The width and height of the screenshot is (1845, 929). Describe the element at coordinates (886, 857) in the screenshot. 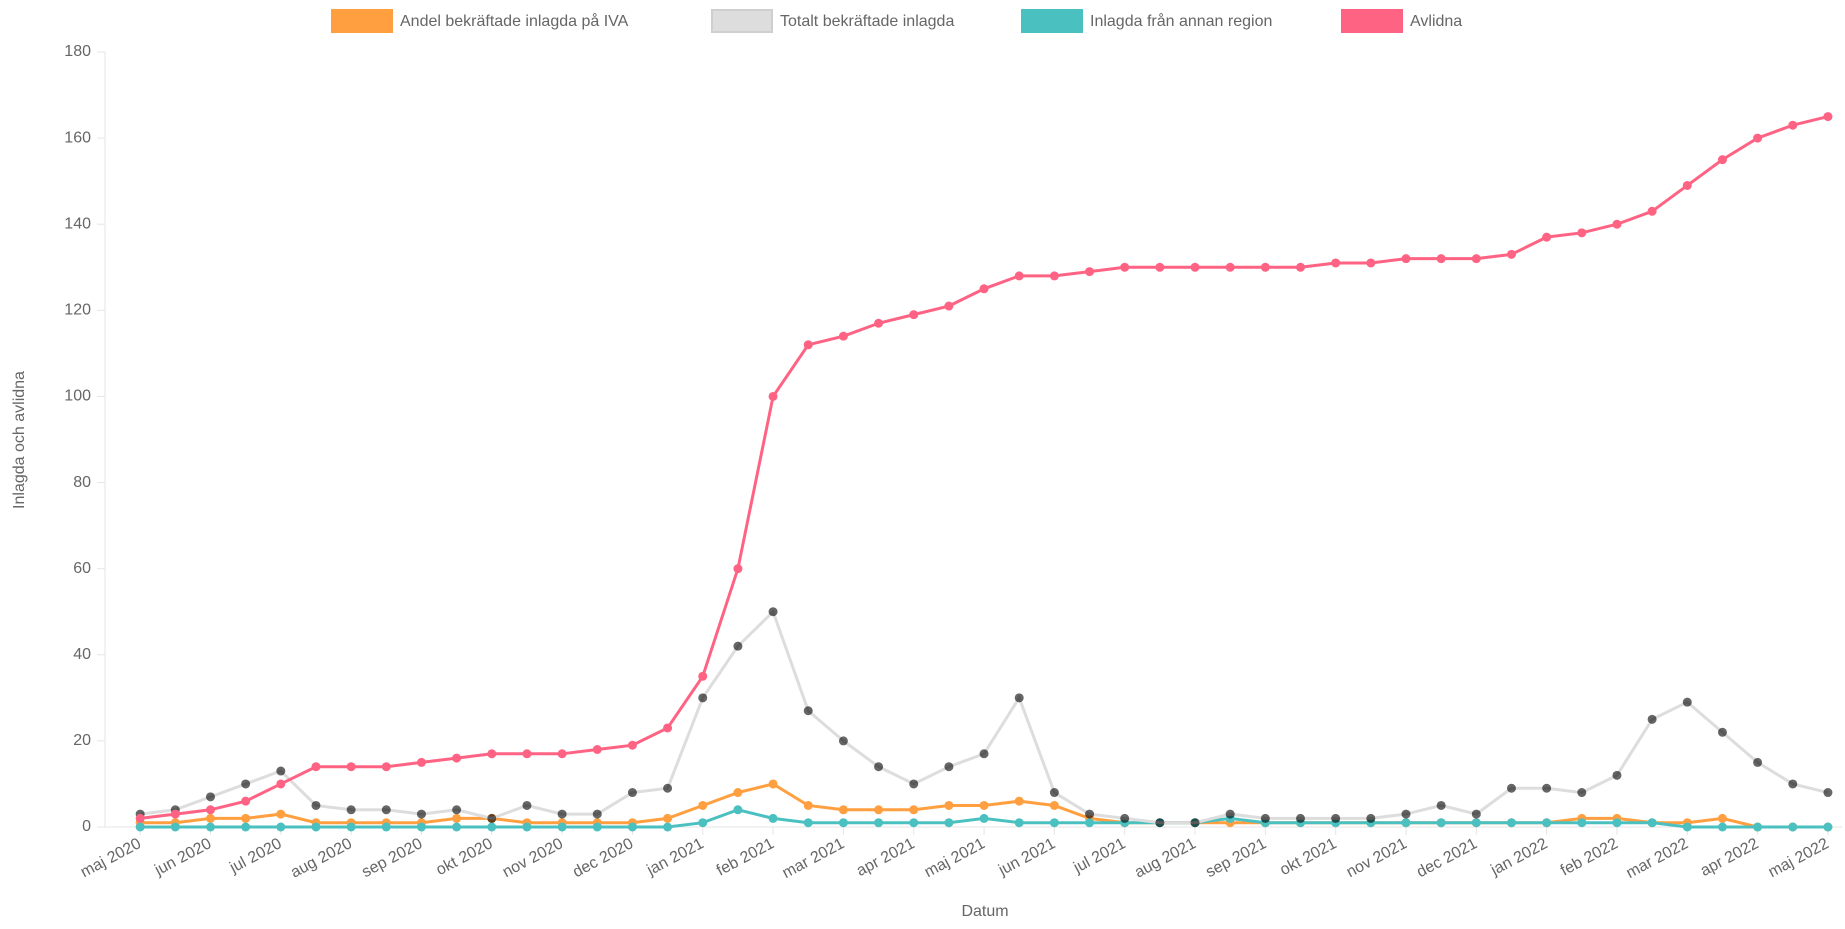

I see `x-tick-label: apr 2021` at that location.